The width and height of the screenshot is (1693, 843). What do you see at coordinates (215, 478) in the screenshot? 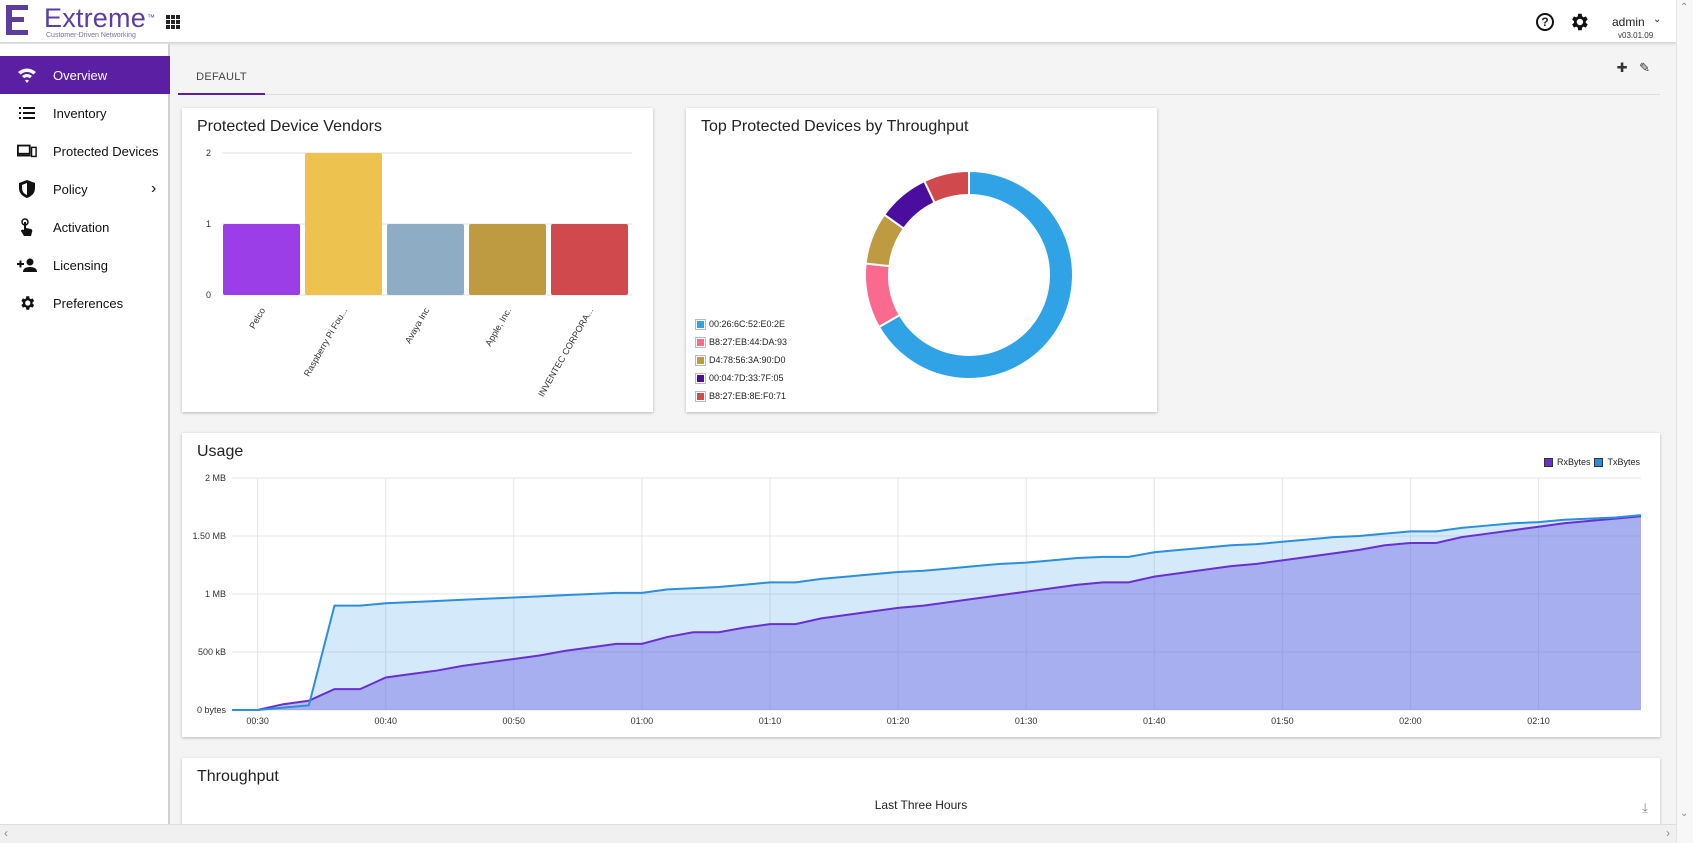
I see `y-tick-label: 2 MB` at bounding box center [215, 478].